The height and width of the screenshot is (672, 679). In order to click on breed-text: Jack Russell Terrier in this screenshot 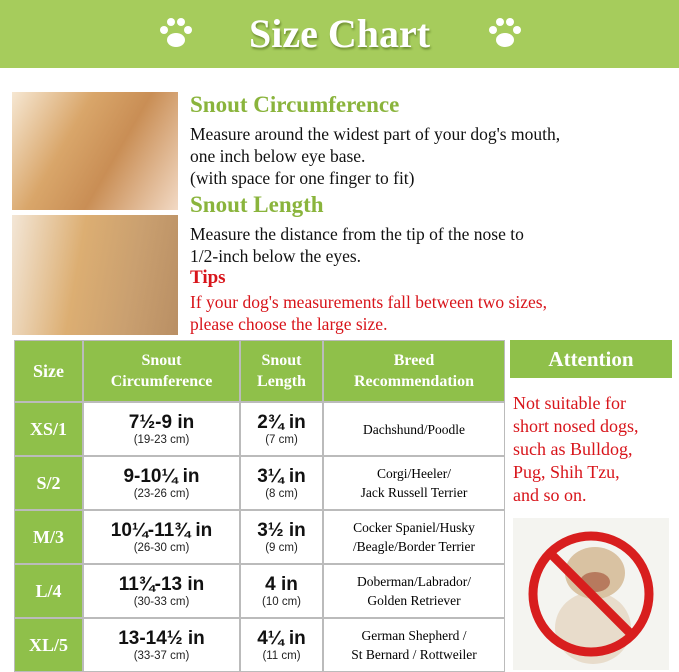, I will do `click(414, 492)`.